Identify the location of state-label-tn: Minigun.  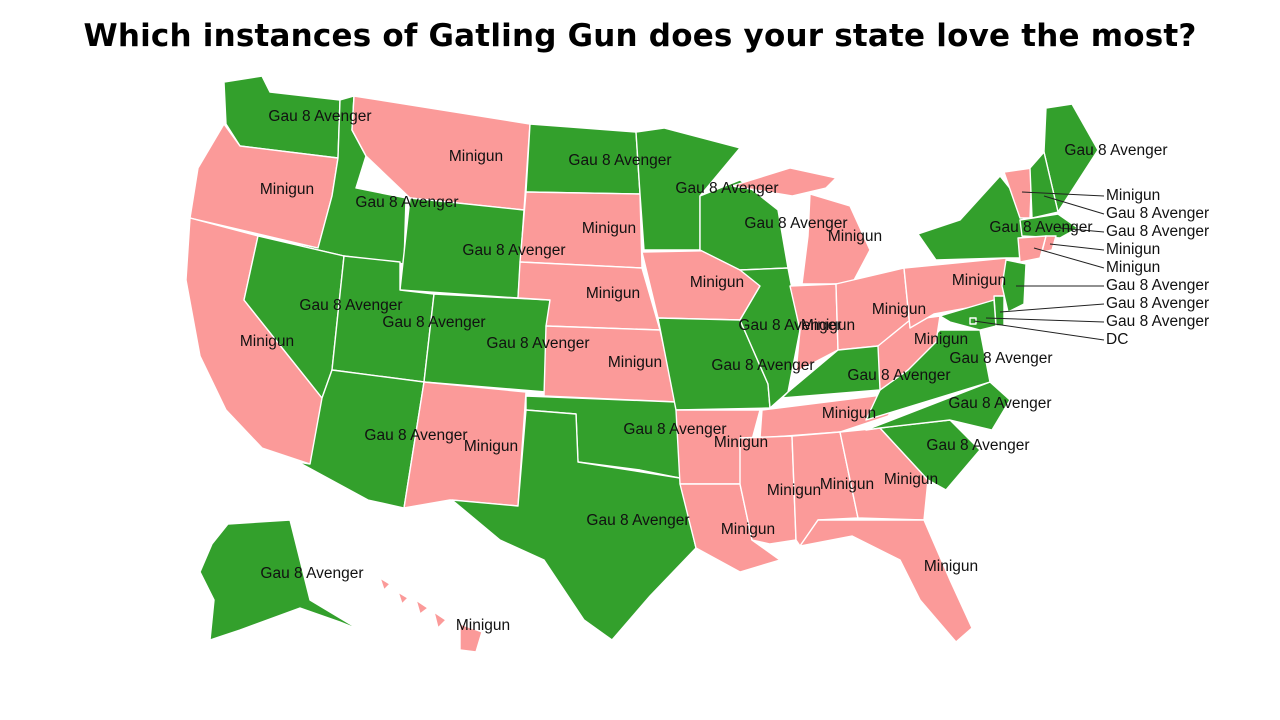
(849, 413).